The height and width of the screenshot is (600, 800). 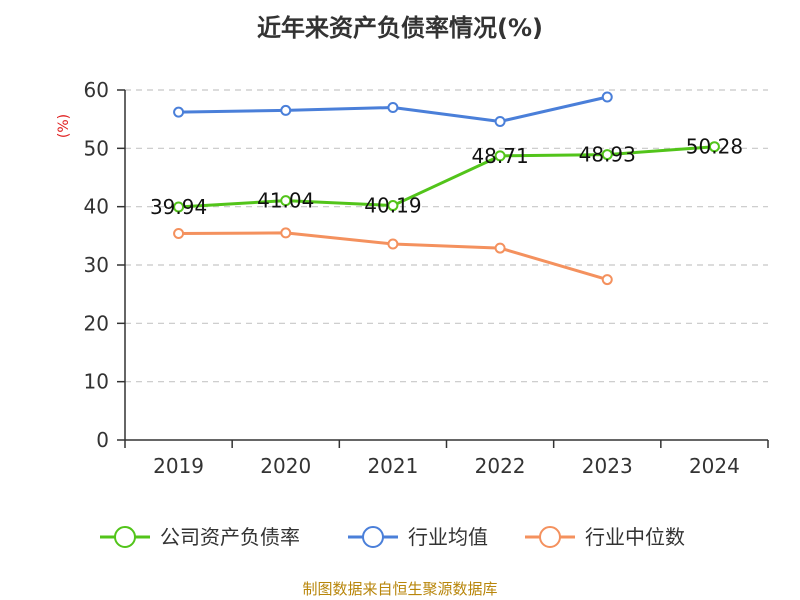 I want to click on legend-label-2: 行业中位数, so click(x=635, y=537).